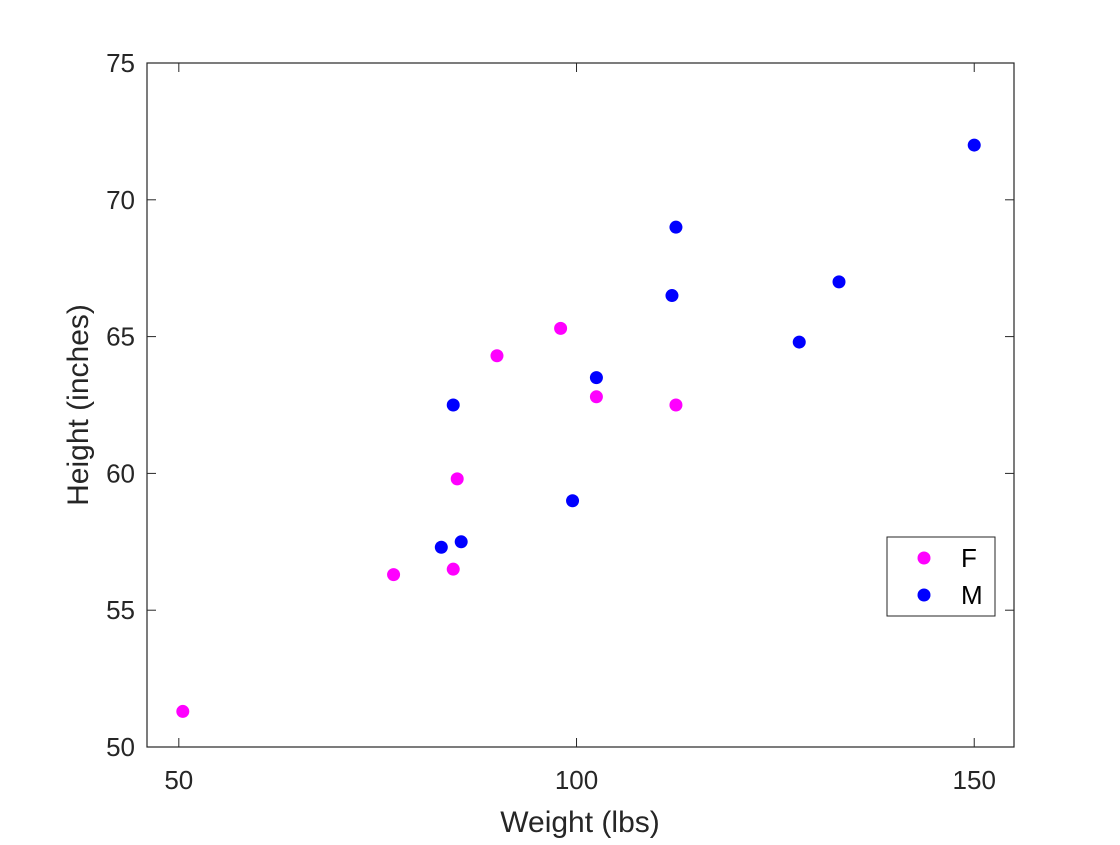 Image resolution: width=1120 pixels, height=845 pixels. I want to click on y-tick-label: 50, so click(120, 747).